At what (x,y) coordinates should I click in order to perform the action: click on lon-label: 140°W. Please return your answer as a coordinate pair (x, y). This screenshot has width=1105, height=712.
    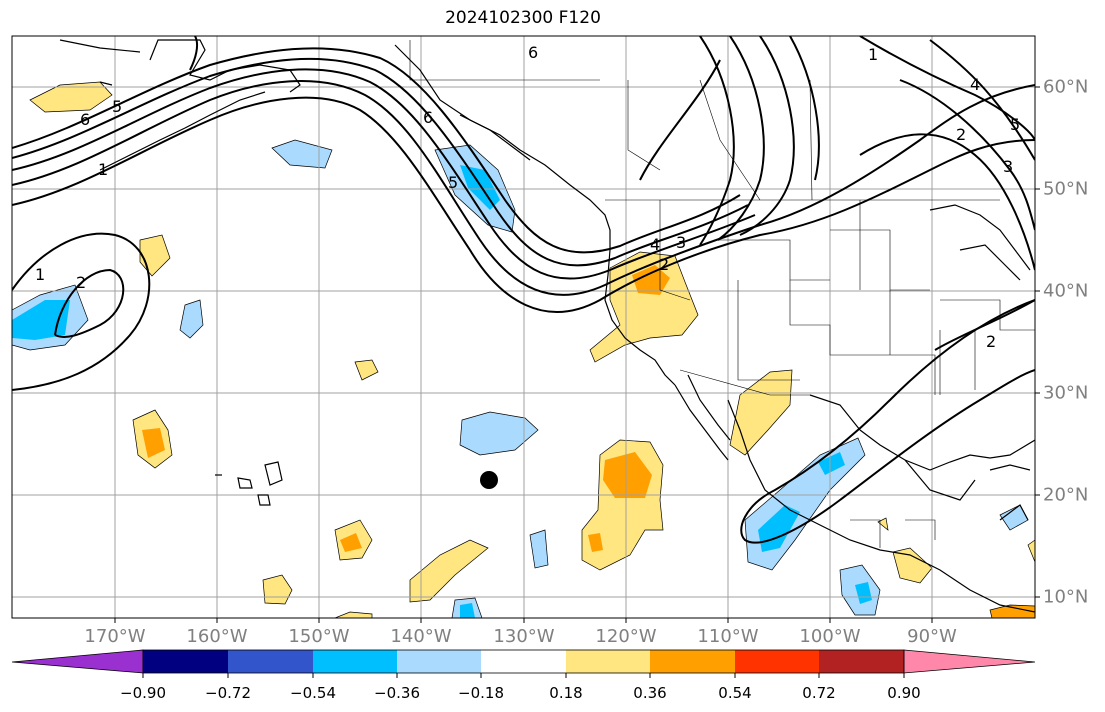
    Looking at the image, I should click on (421, 636).